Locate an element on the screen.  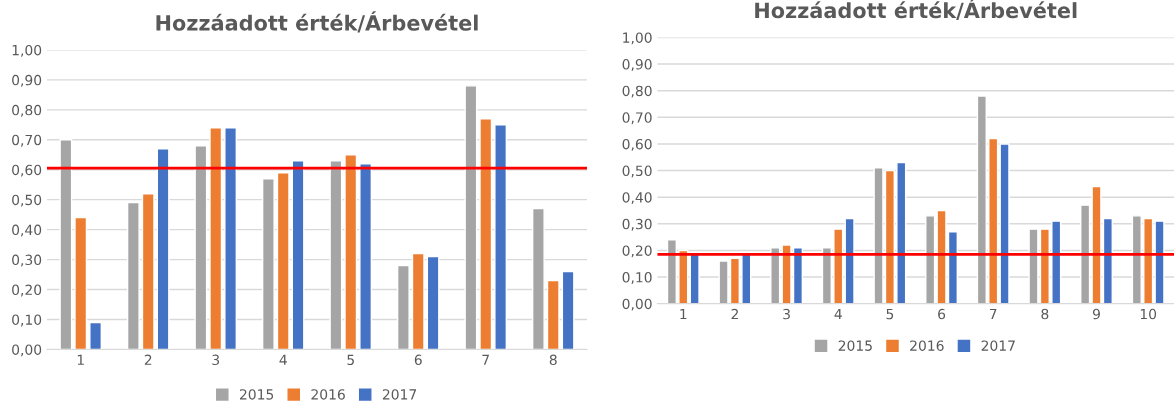
x-tick-label: 10 is located at coordinates (1148, 314).